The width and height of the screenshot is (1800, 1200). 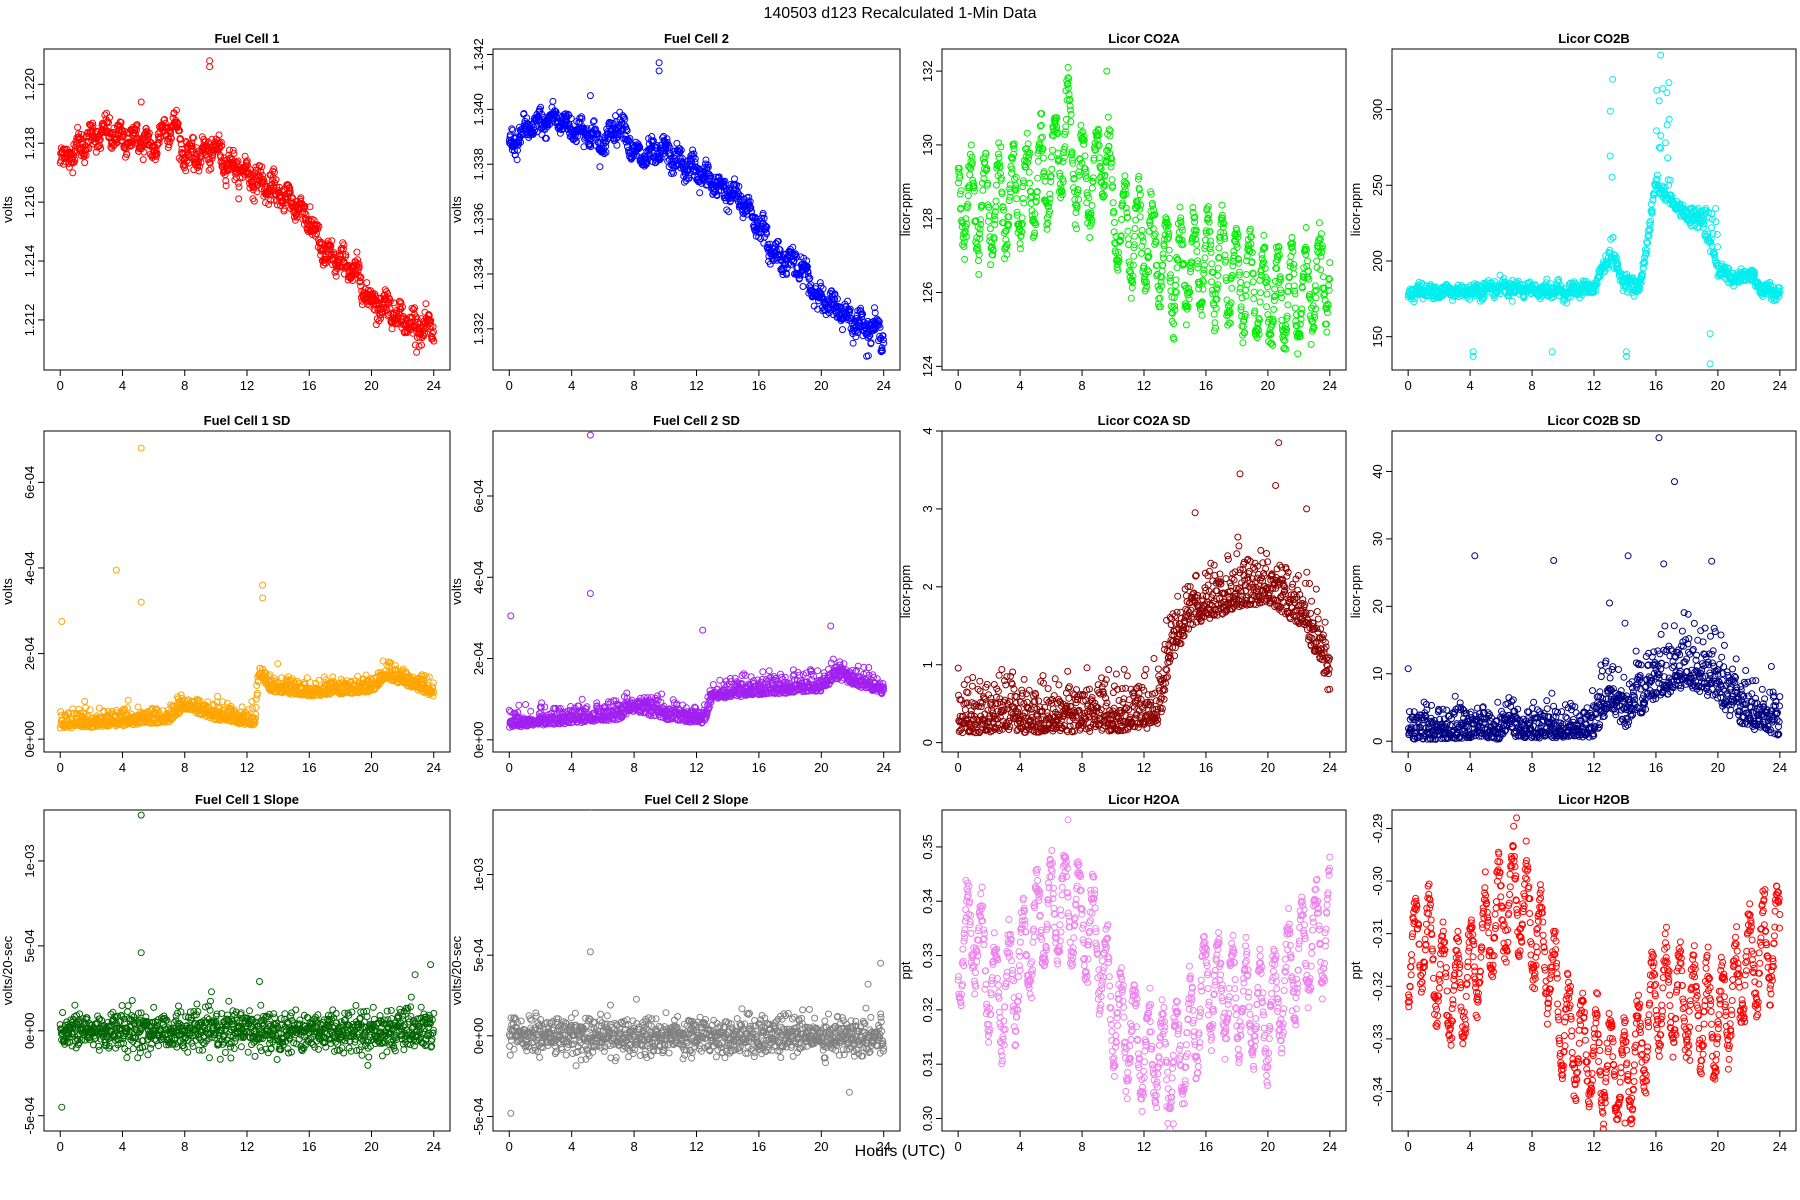 What do you see at coordinates (247, 588) in the screenshot?
I see `series-points` at bounding box center [247, 588].